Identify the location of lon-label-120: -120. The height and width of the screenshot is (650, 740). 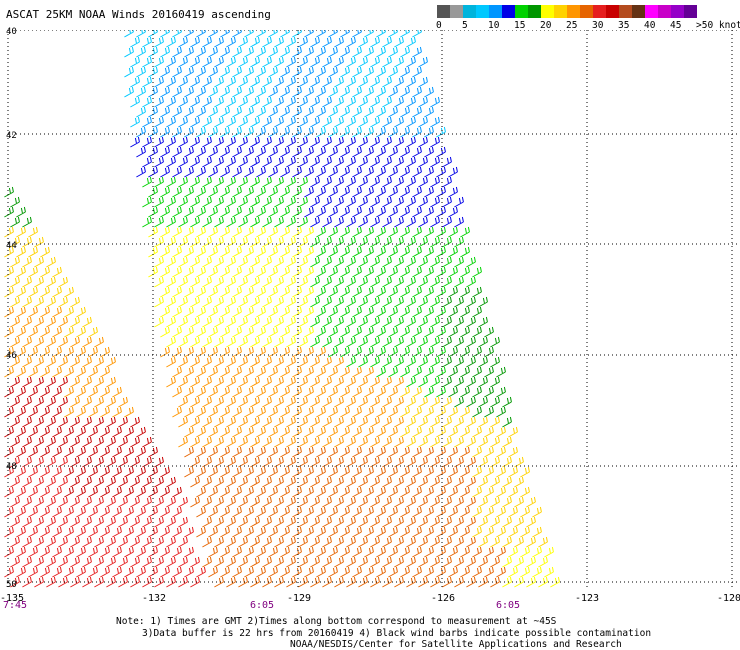
(728, 598).